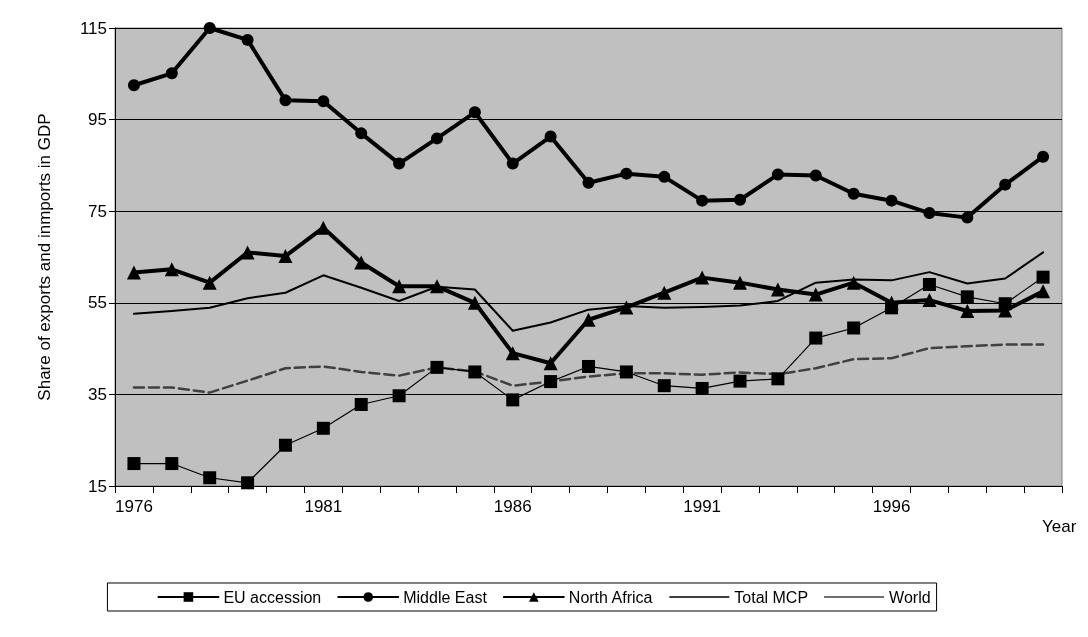 The image size is (1088, 637). I want to click on legend-label: EU accession, so click(272, 597).